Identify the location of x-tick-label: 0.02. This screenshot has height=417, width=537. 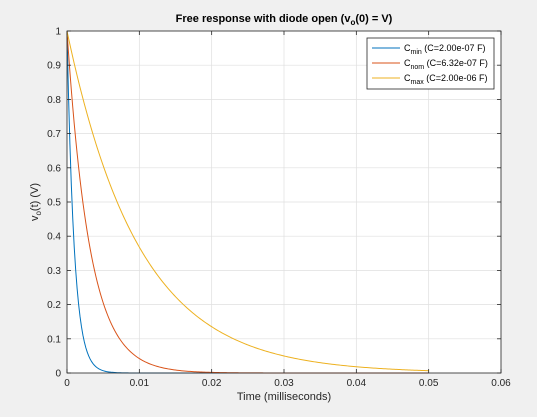
(212, 383).